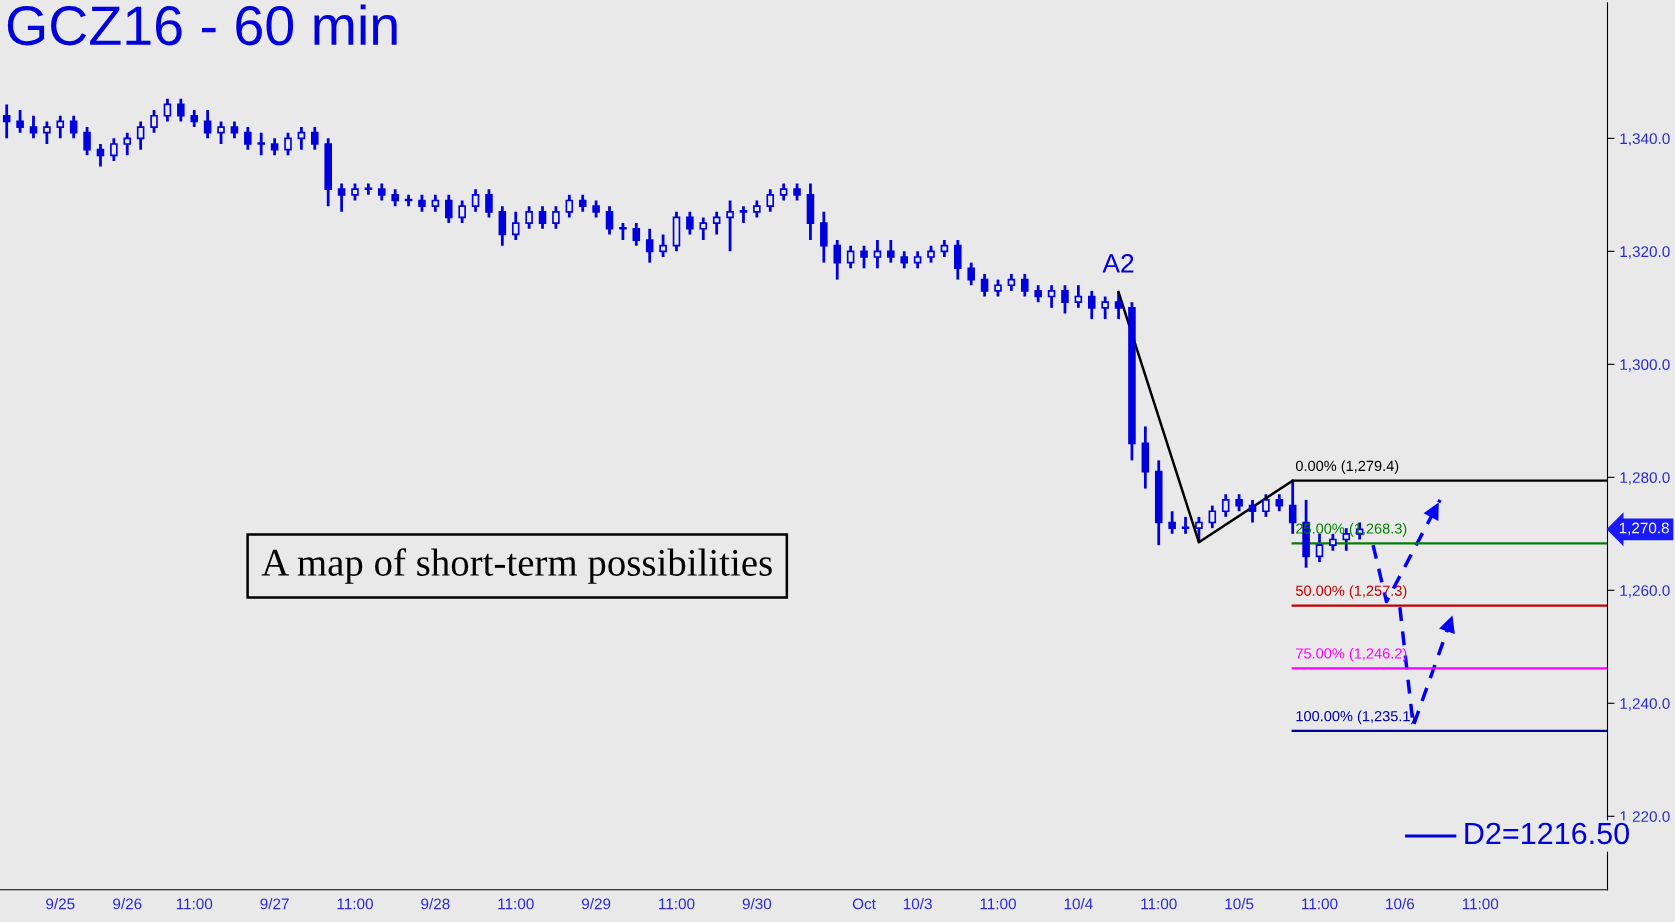 Image resolution: width=1675 pixels, height=922 pixels. What do you see at coordinates (1644, 529) in the screenshot?
I see `text: 1,270.8` at bounding box center [1644, 529].